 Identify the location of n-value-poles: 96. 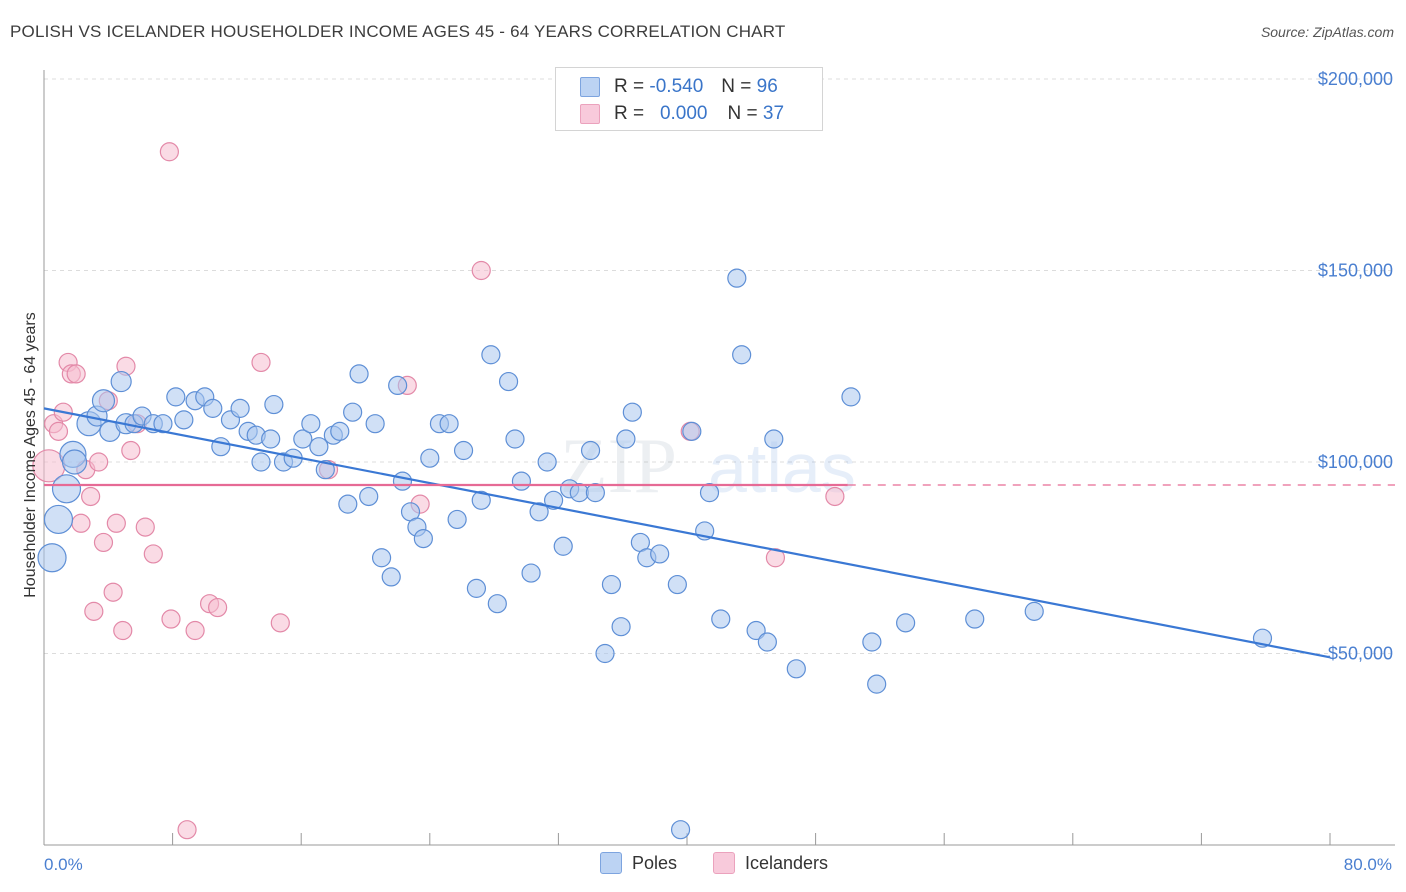
(767, 86).